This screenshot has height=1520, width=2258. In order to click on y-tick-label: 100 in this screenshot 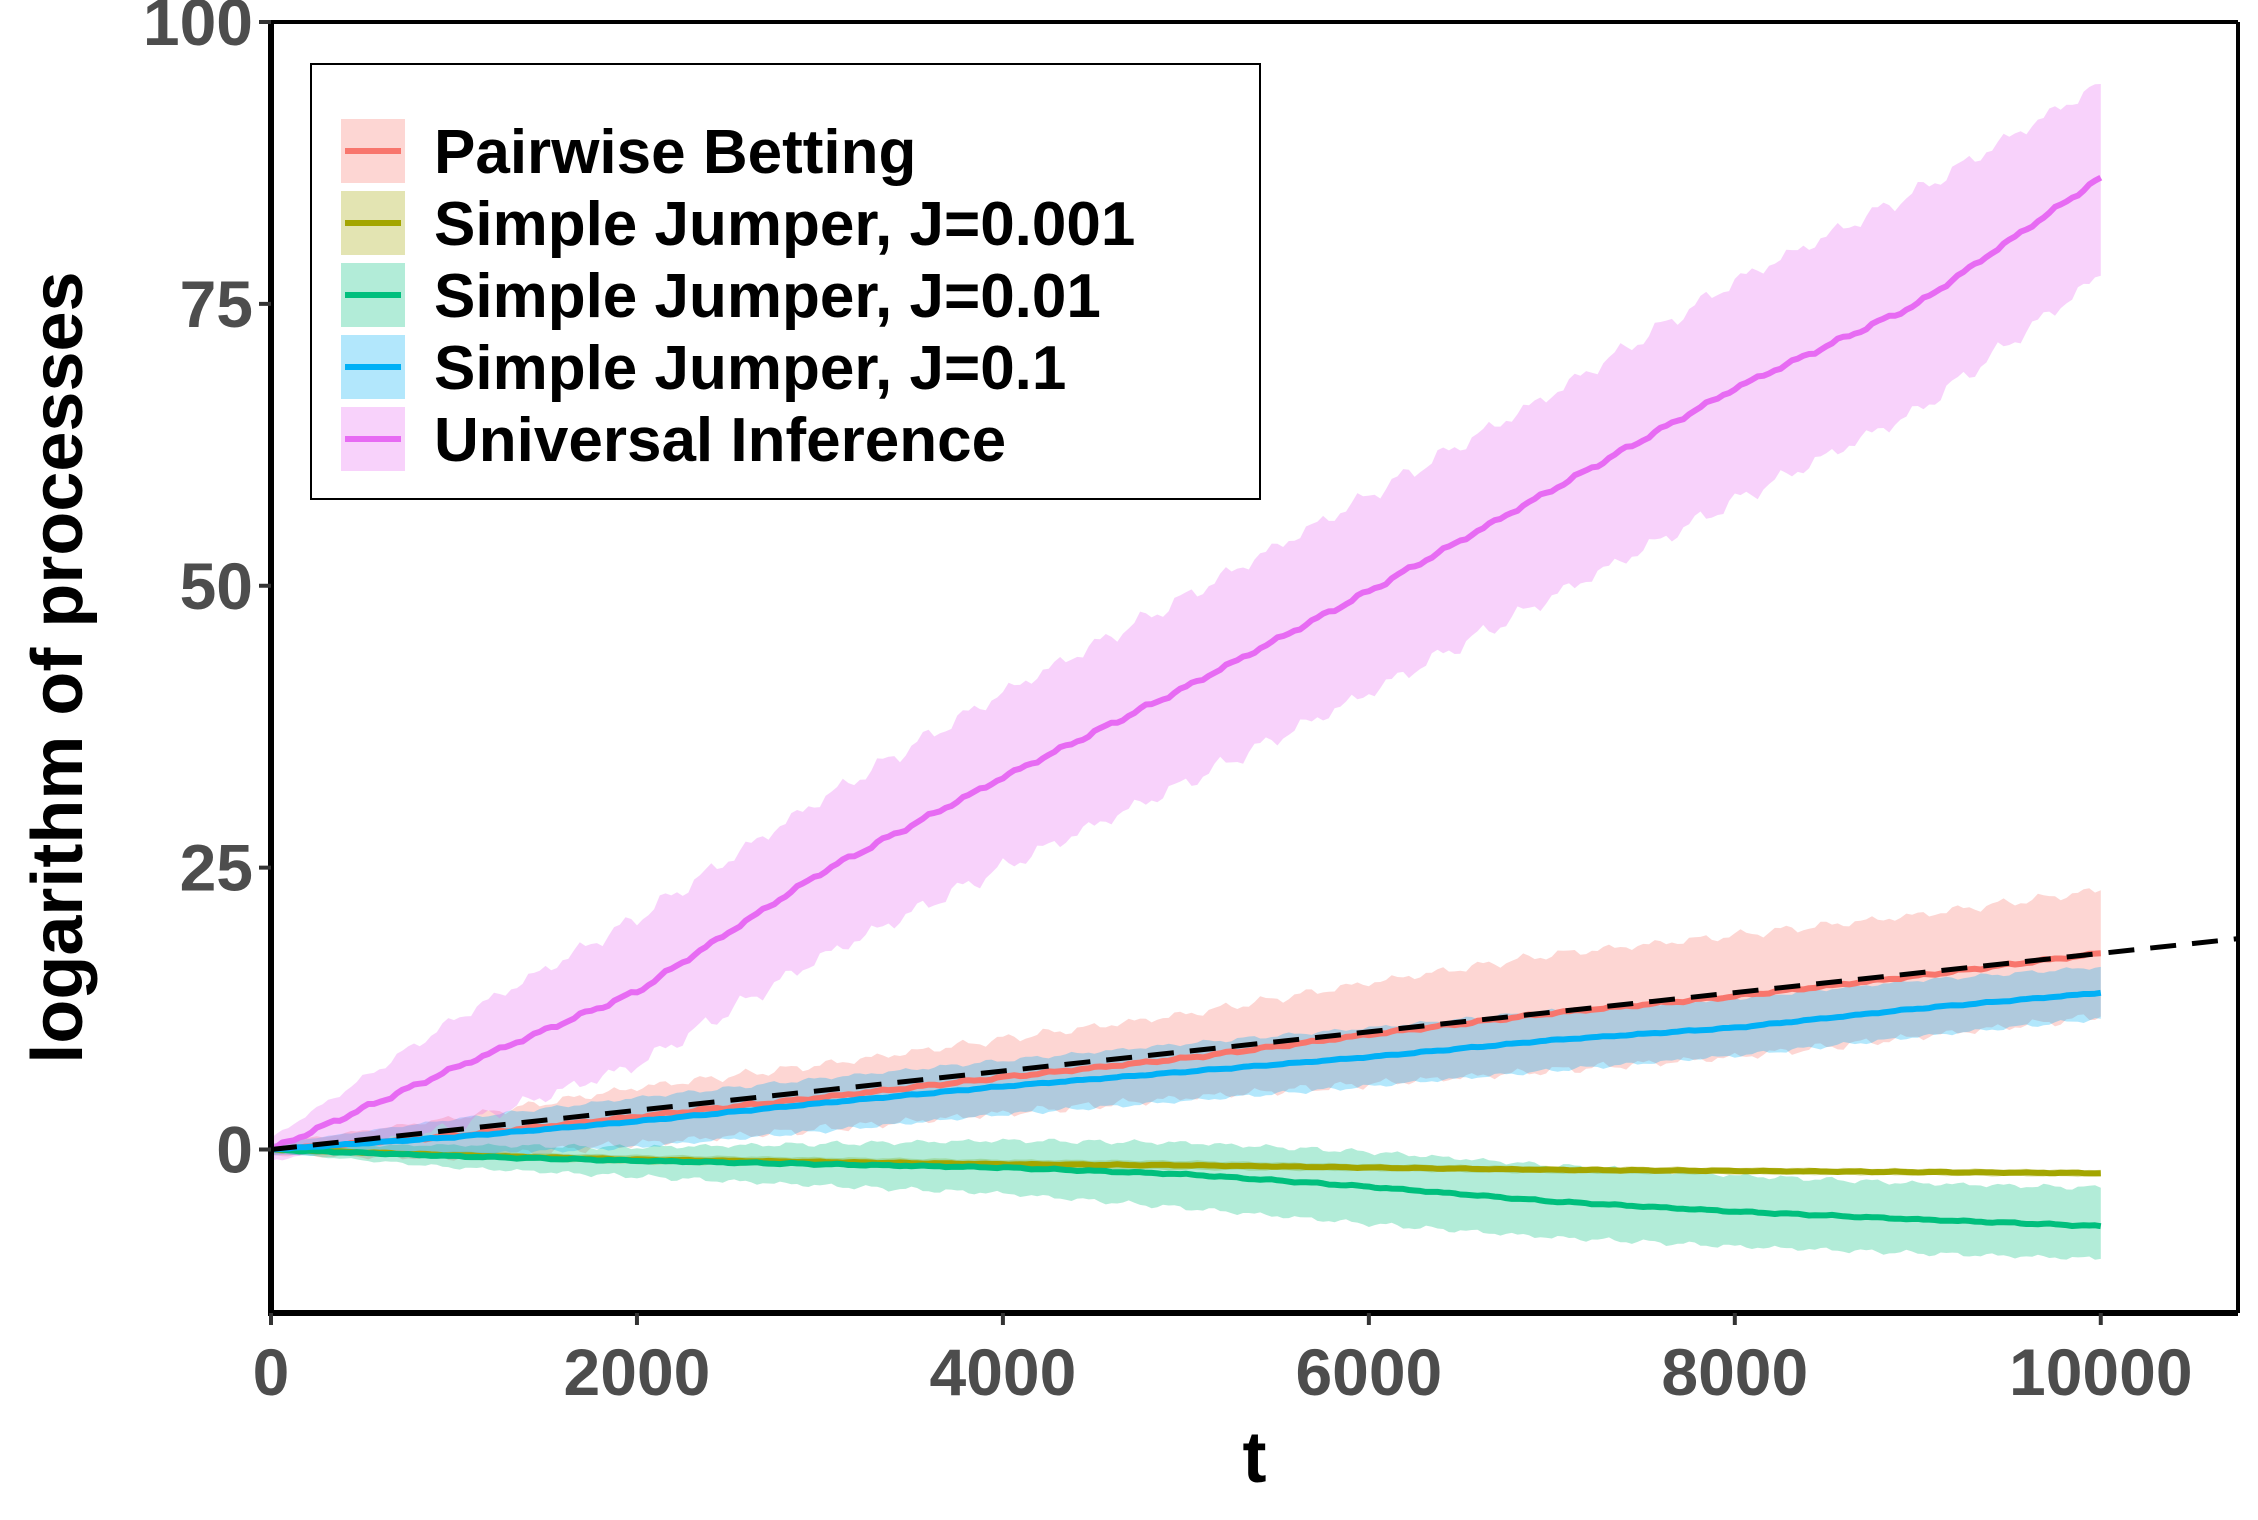, I will do `click(198, 29)`.